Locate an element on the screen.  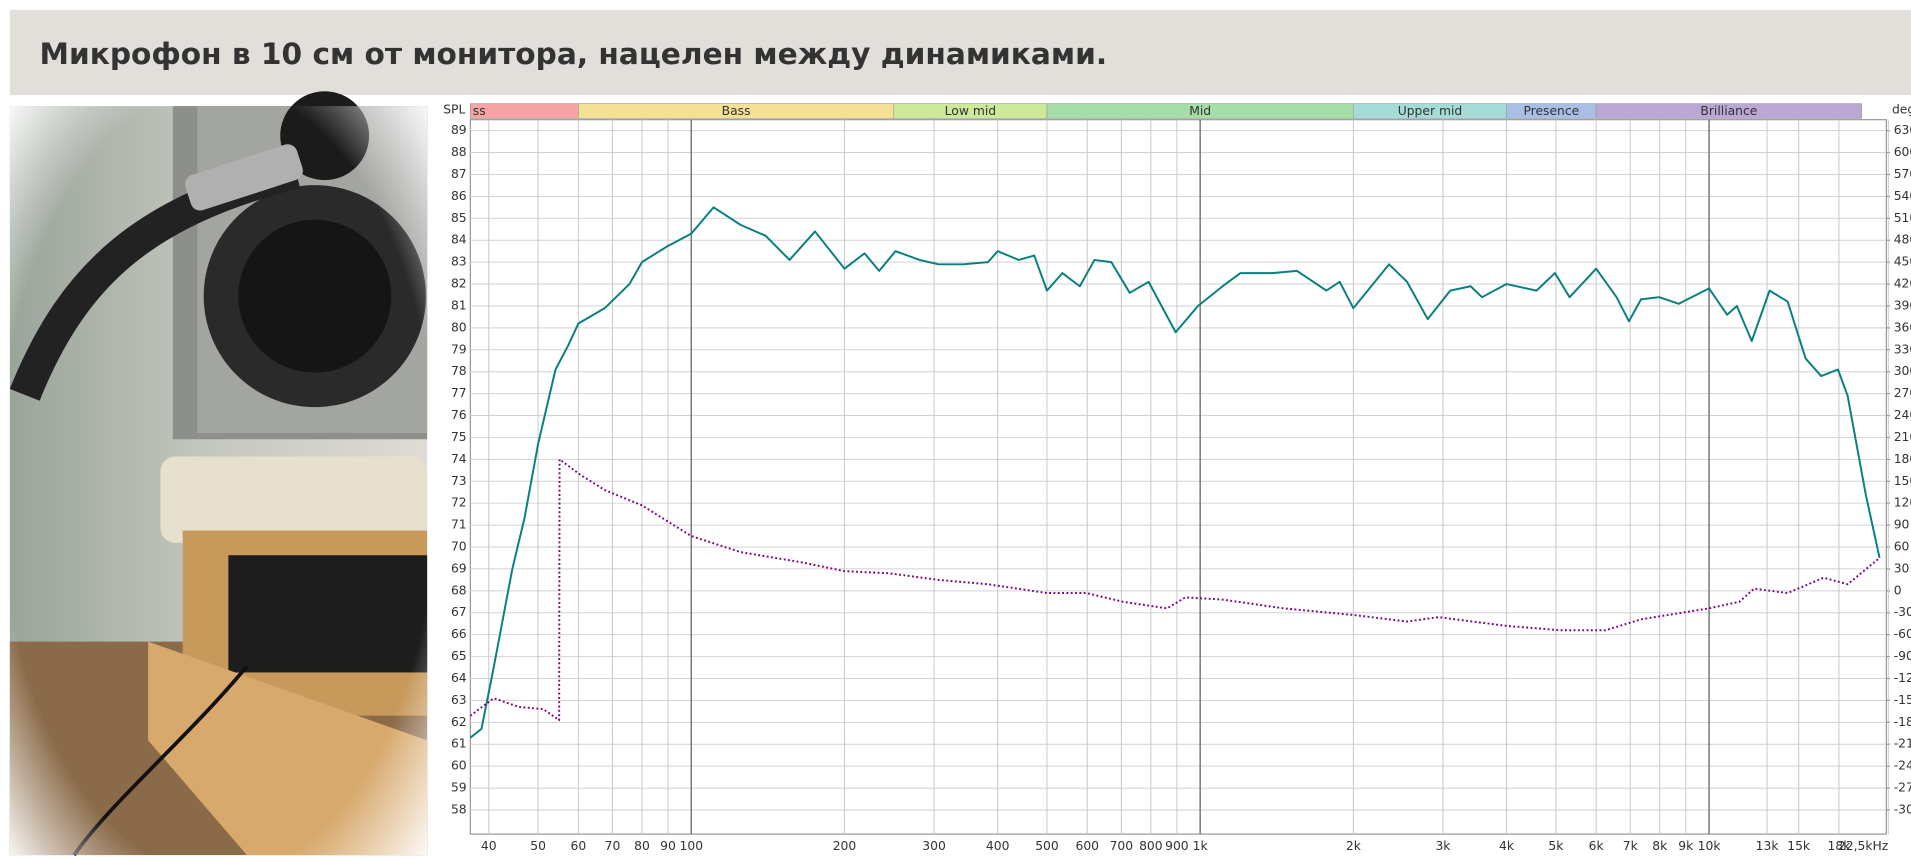
x-tick-label: 8k is located at coordinates (1660, 846).